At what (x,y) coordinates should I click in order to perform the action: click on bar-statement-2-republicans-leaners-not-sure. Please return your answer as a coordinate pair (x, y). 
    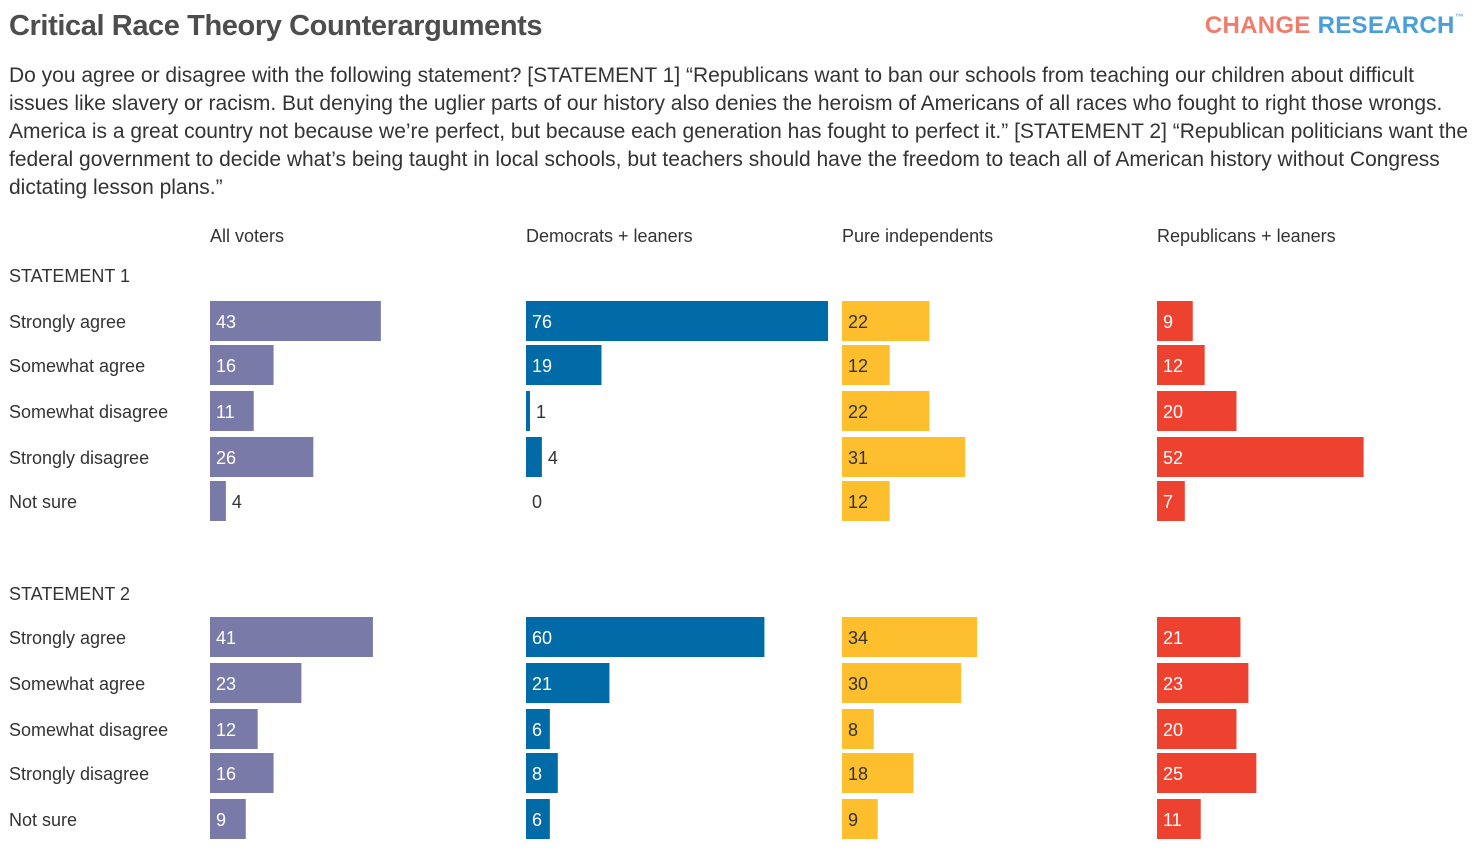
    Looking at the image, I should click on (1179, 819).